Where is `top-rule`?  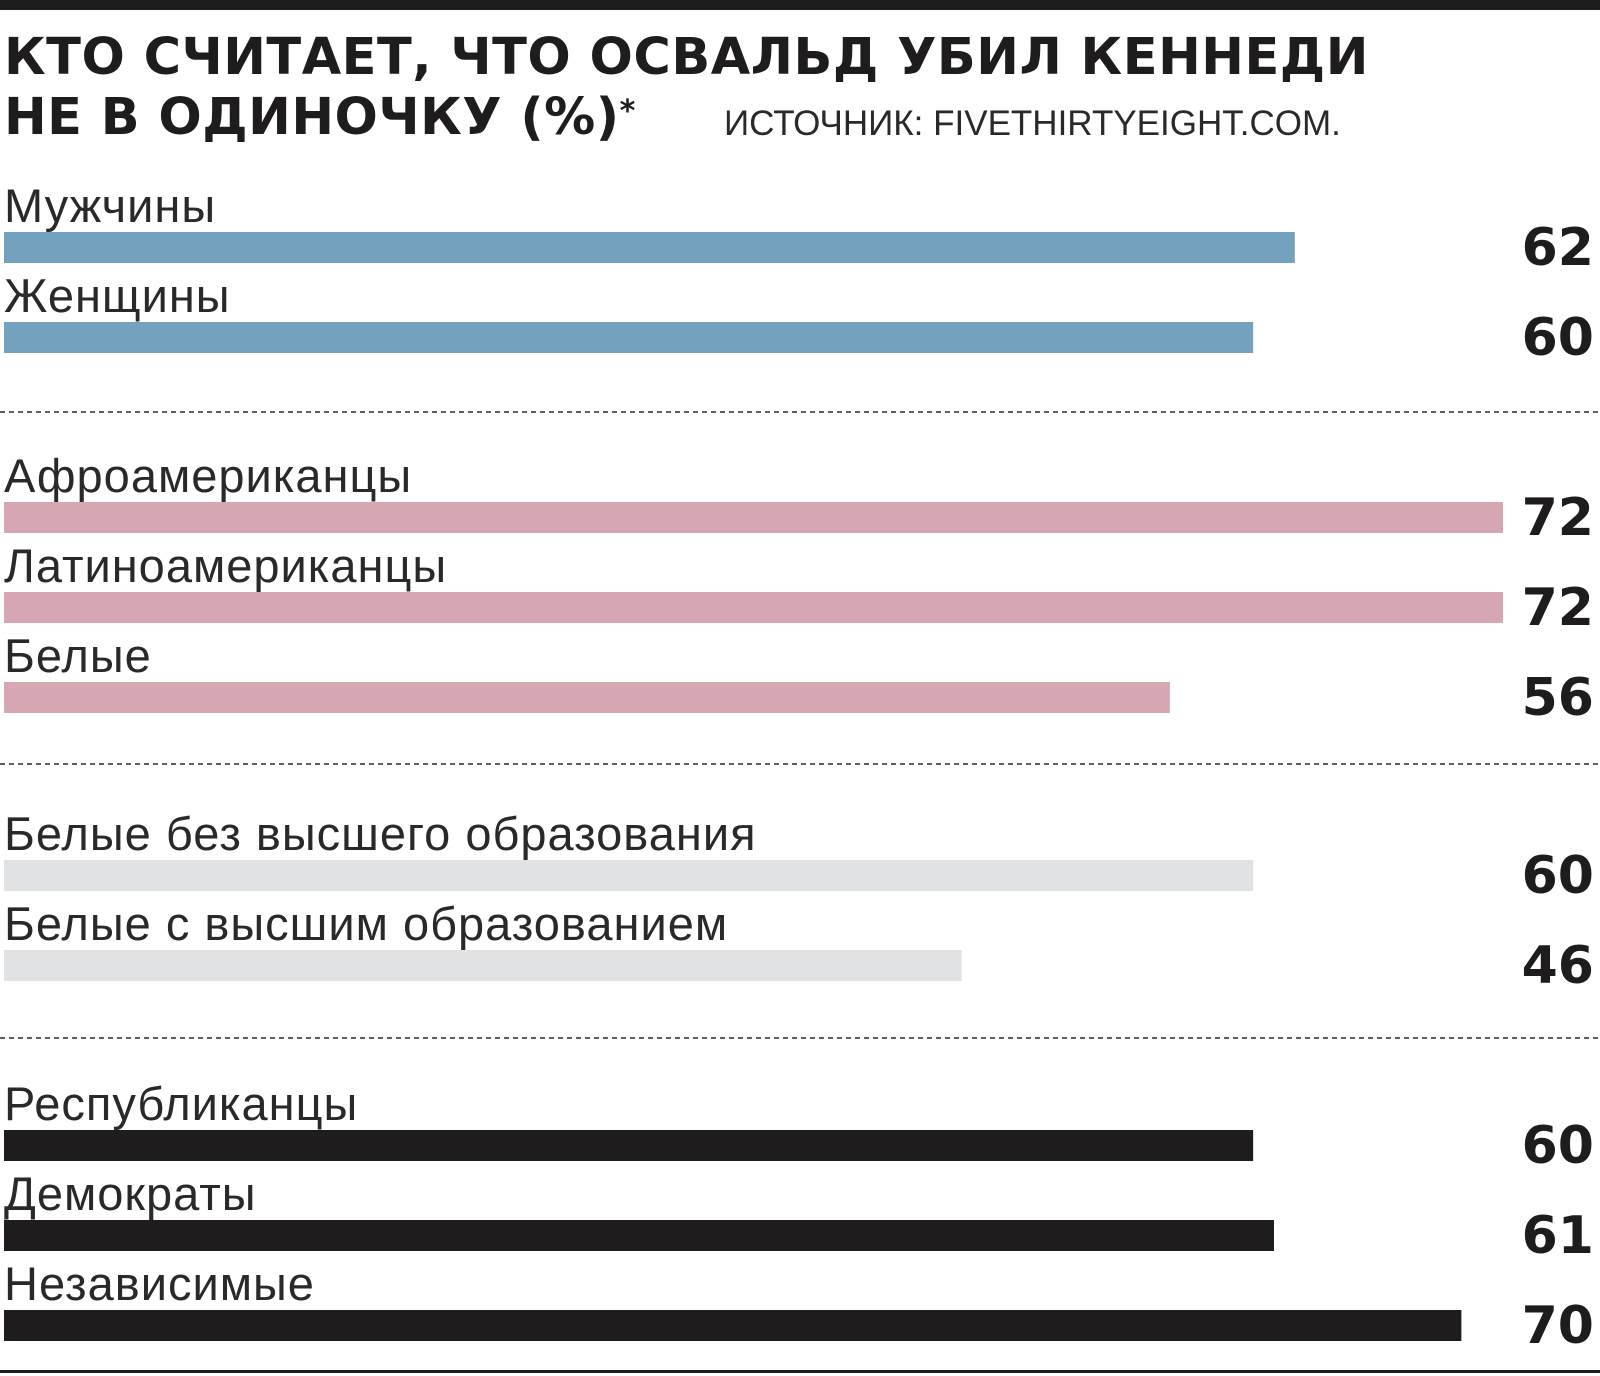
top-rule is located at coordinates (800, 5).